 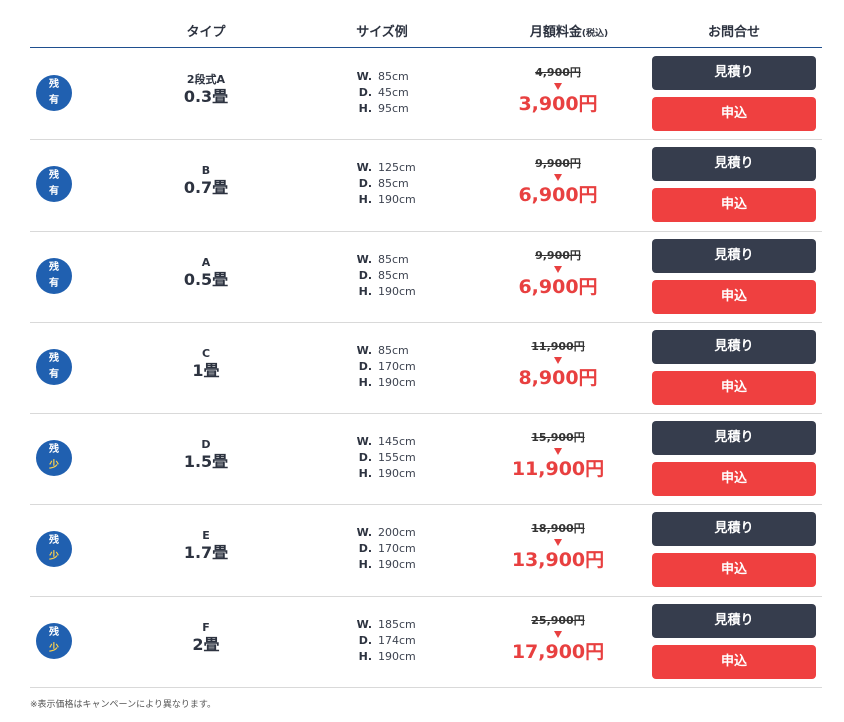 What do you see at coordinates (393, 184) in the screenshot?
I see `depth-value: 85cm` at bounding box center [393, 184].